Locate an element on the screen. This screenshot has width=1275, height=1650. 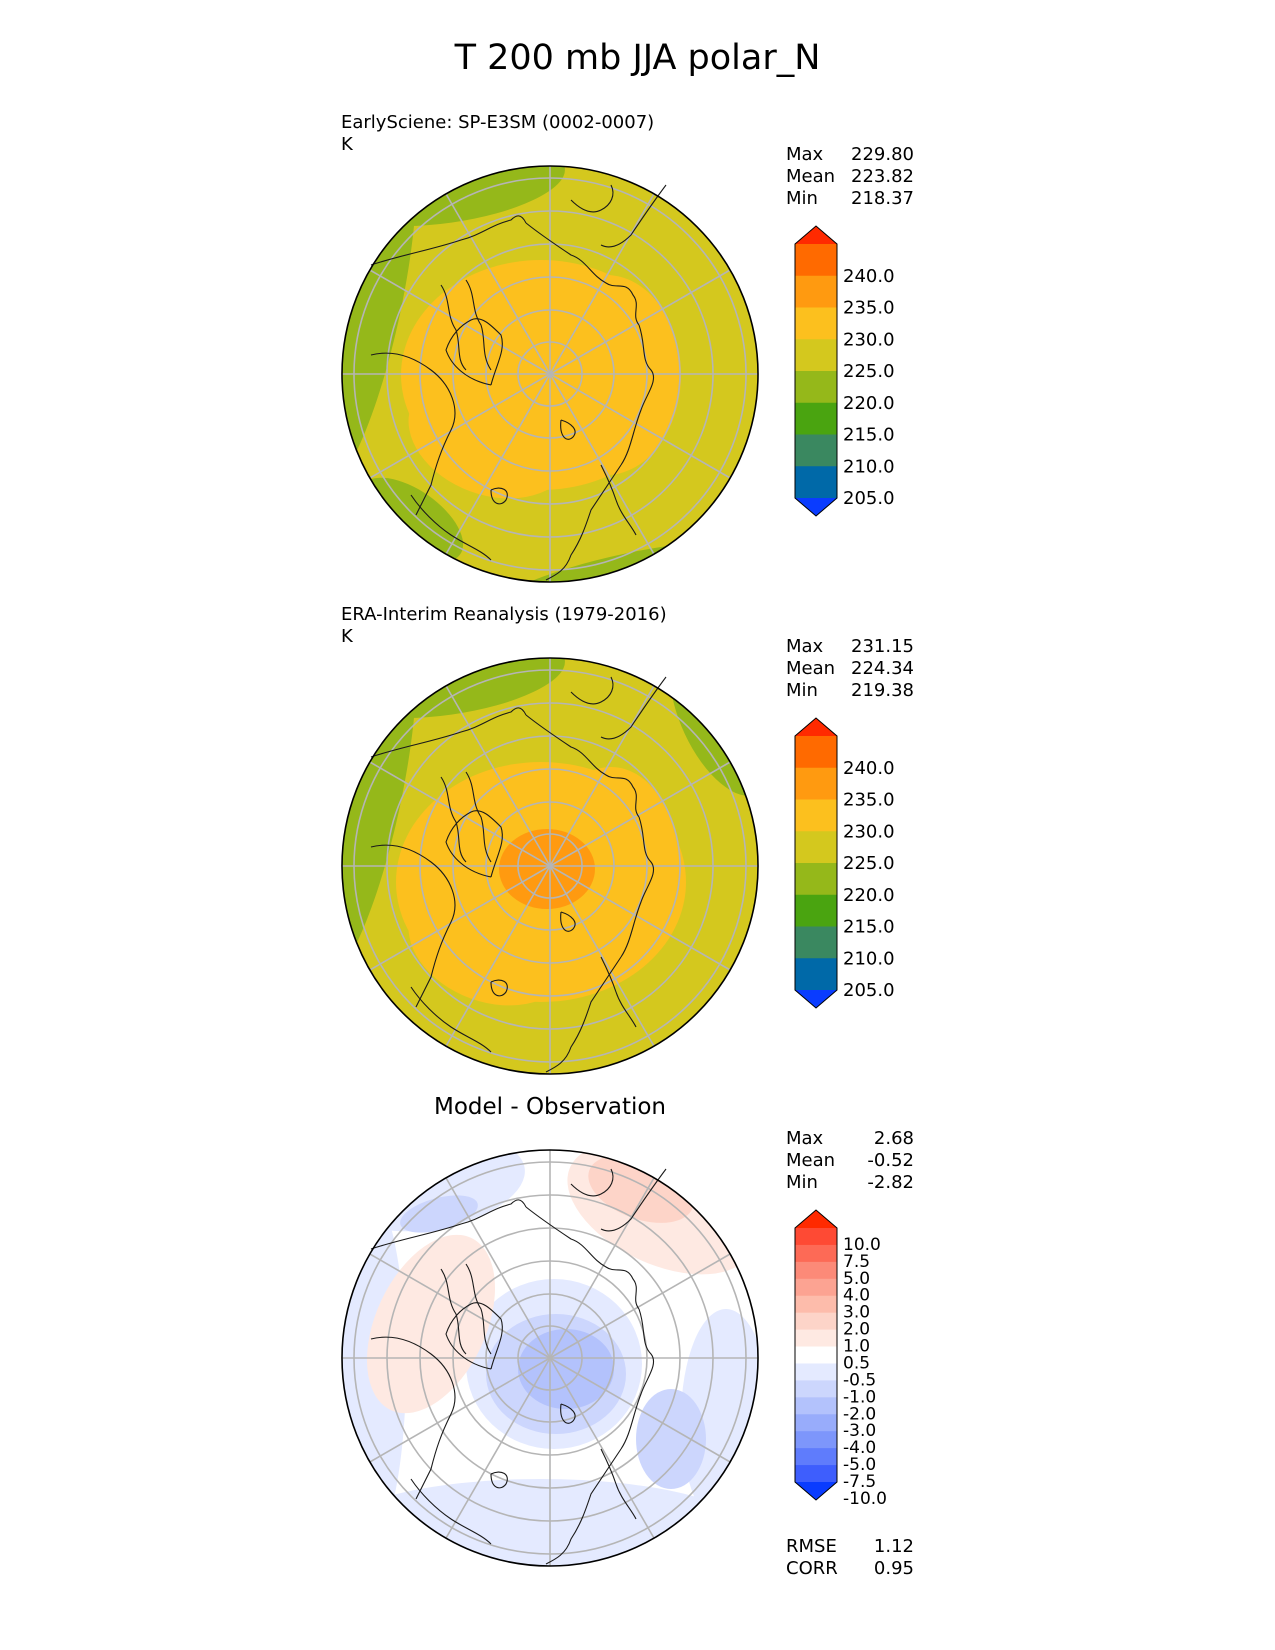
stat-value: 2.68 is located at coordinates (893, 1138).